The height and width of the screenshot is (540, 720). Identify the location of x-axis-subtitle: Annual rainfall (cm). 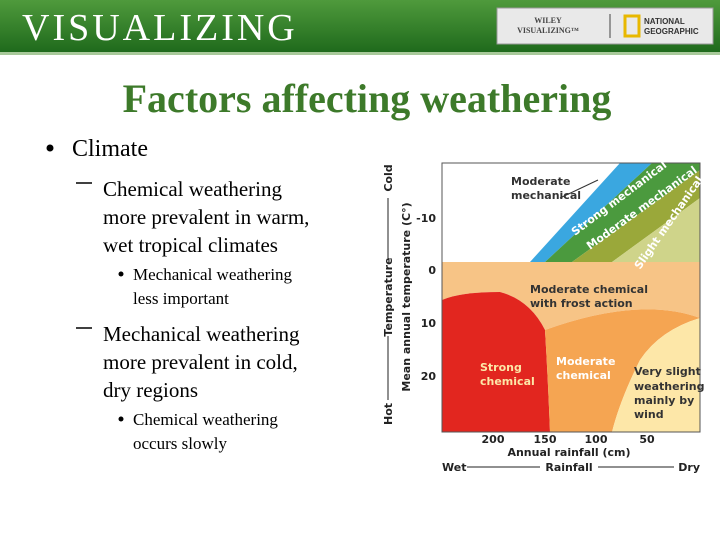
(568, 452).